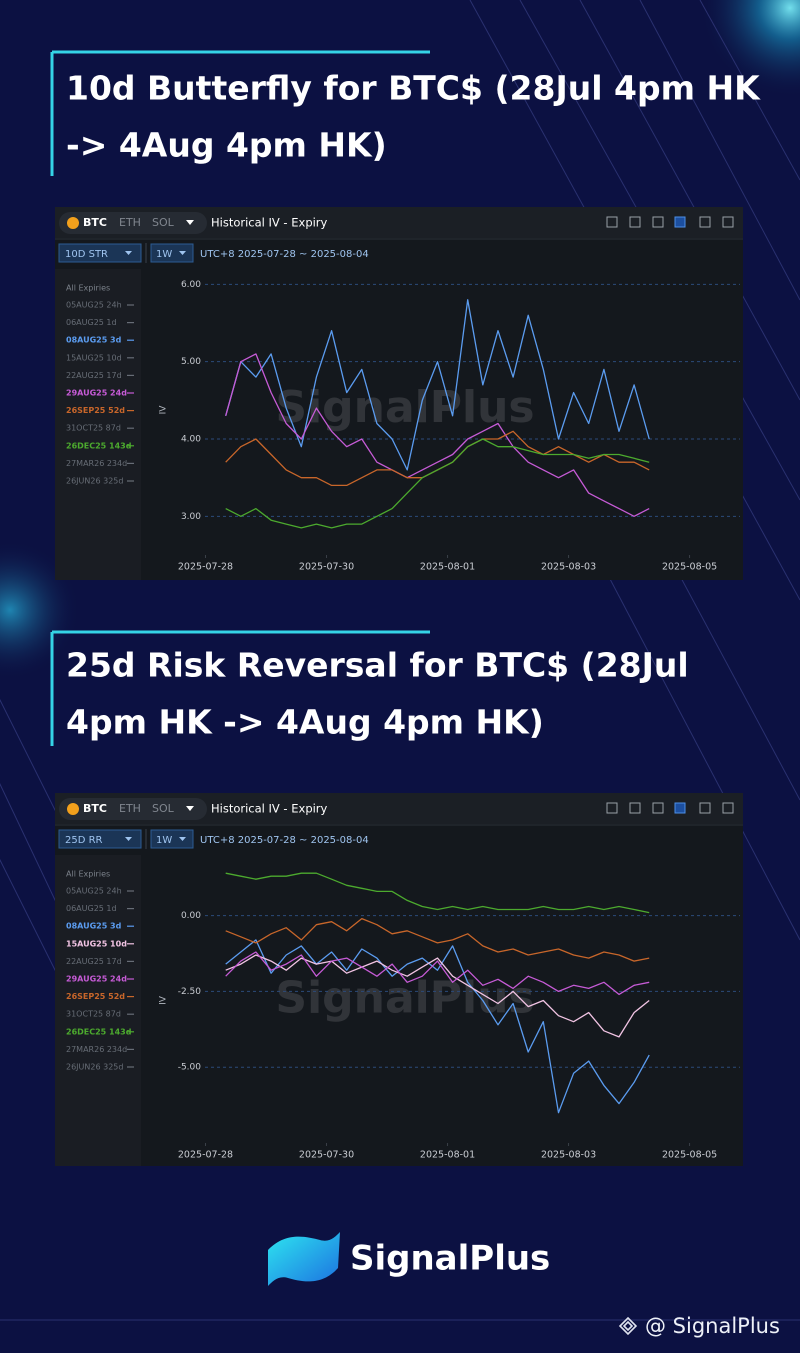 The width and height of the screenshot is (800, 1353). Describe the element at coordinates (226, 145) in the screenshot. I see `heading: -> 4Aug 4pm HK)` at that location.